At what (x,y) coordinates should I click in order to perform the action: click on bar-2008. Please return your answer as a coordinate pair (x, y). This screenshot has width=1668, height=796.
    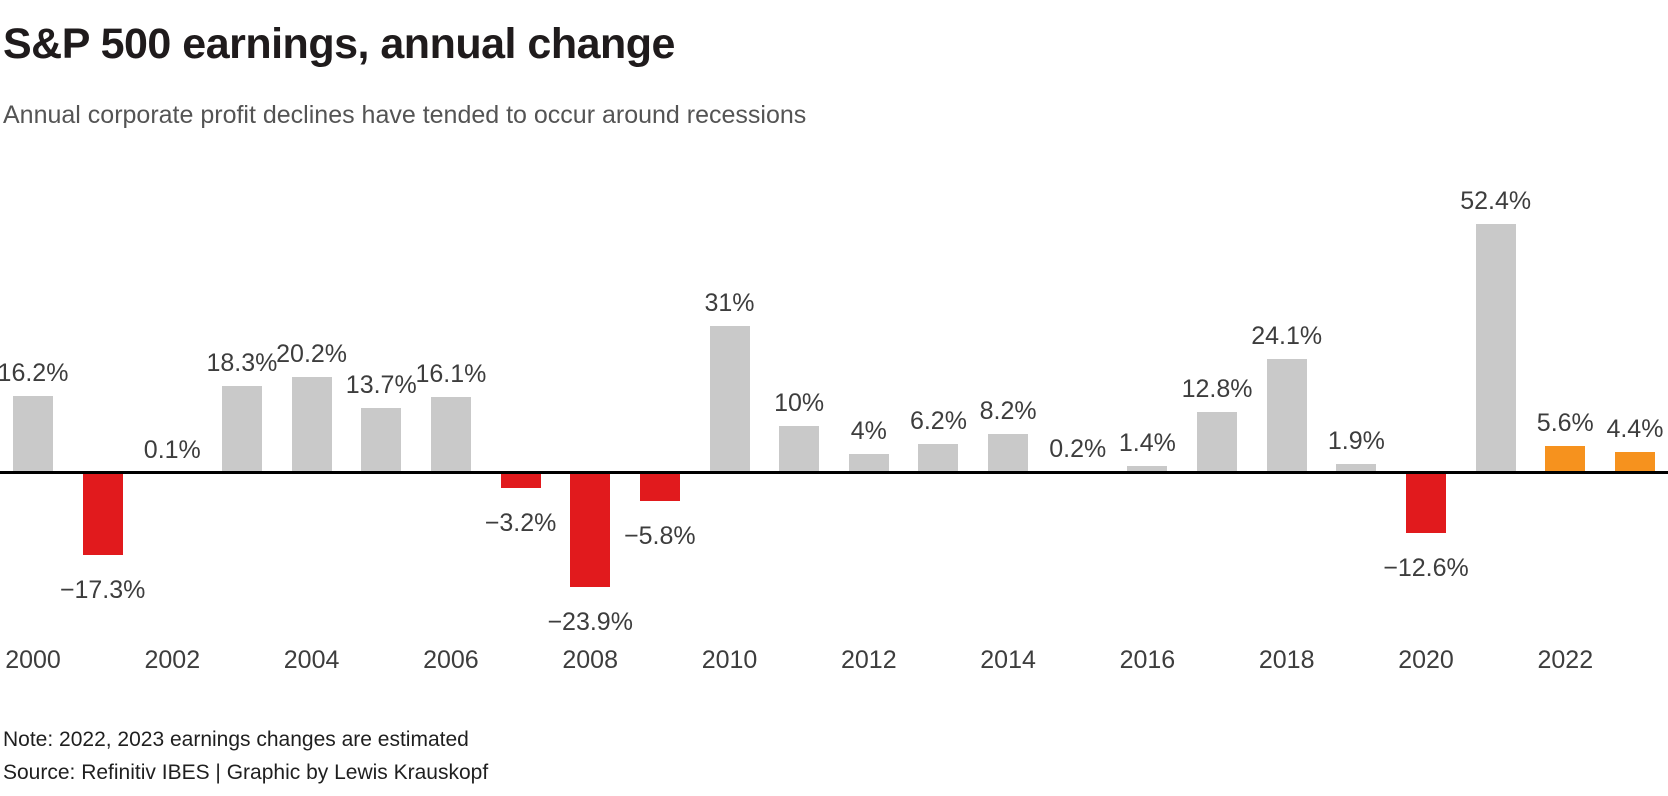
    Looking at the image, I should click on (590, 530).